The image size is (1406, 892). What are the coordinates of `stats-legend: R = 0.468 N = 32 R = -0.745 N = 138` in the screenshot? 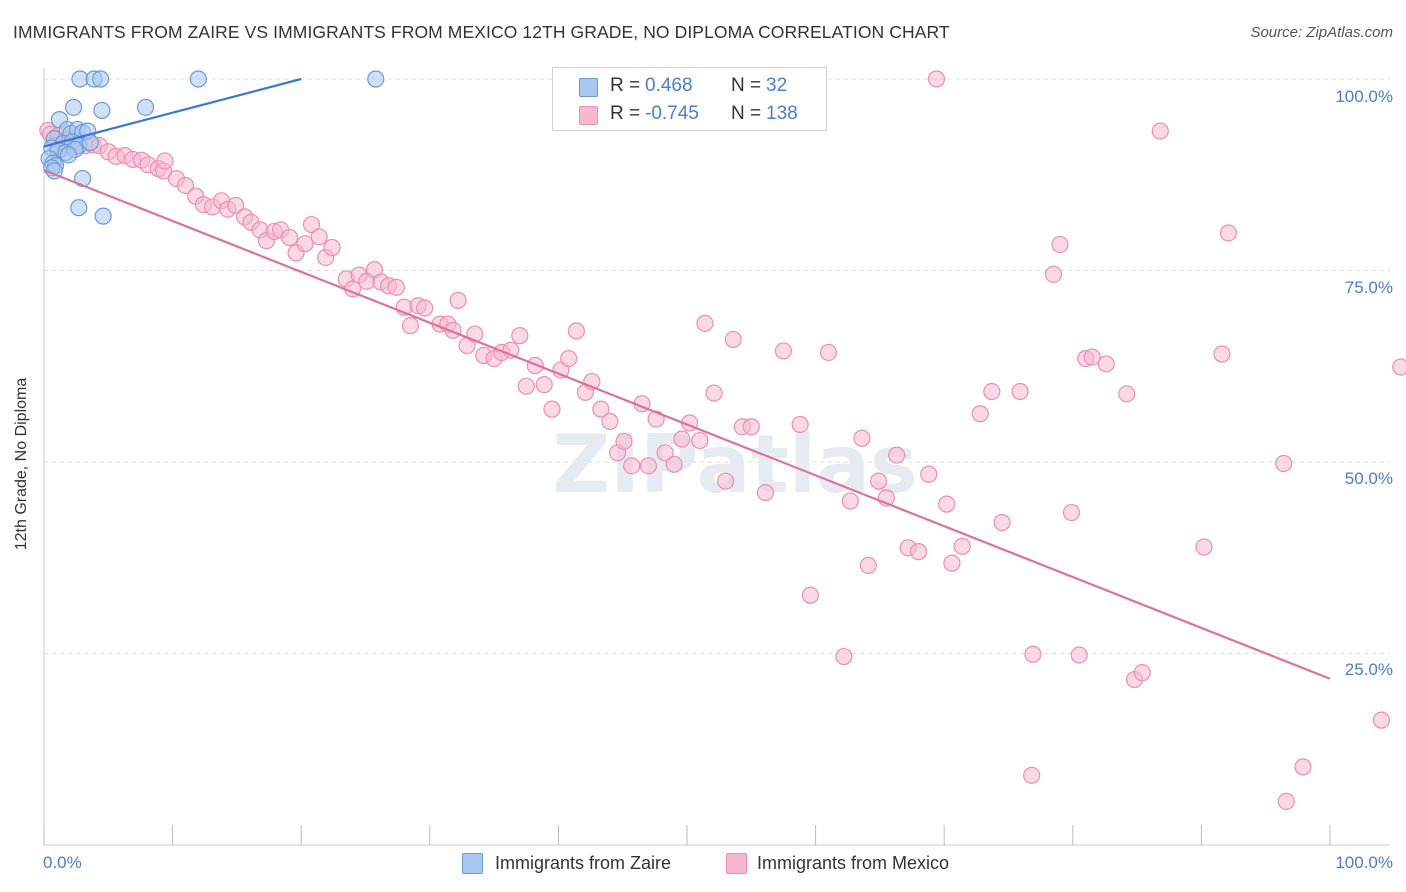 It's located at (689, 99).